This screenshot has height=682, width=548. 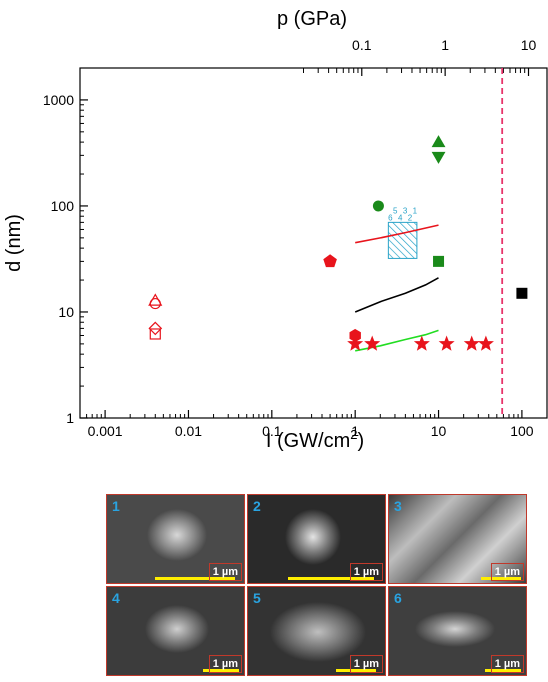 What do you see at coordinates (225, 572) in the screenshot?
I see `scale-label-1: 1 µm` at bounding box center [225, 572].